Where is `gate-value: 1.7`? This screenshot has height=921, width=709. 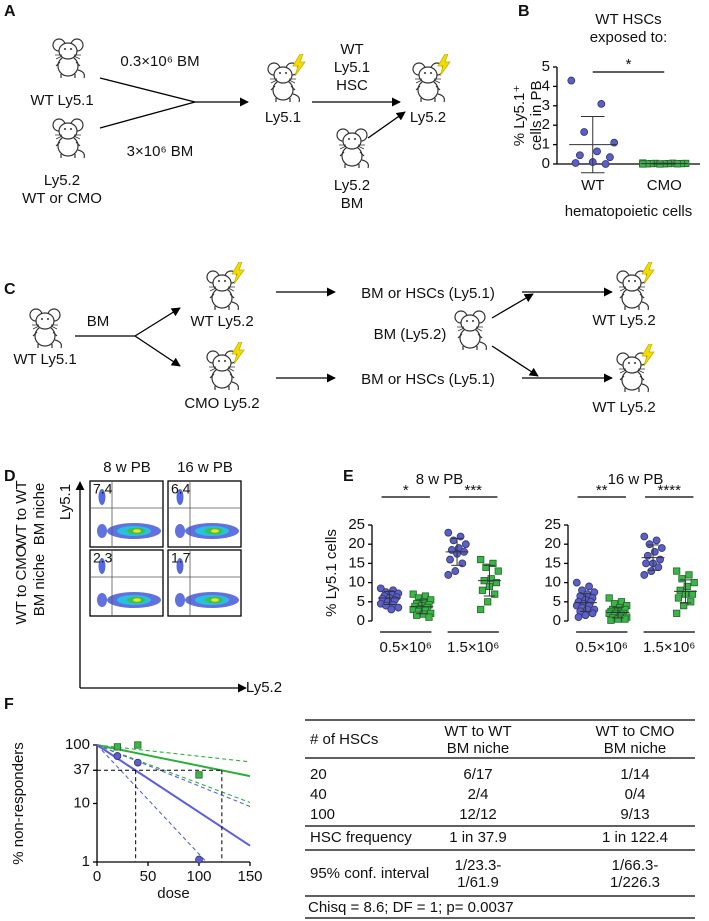
gate-value: 1.7 is located at coordinates (181, 558).